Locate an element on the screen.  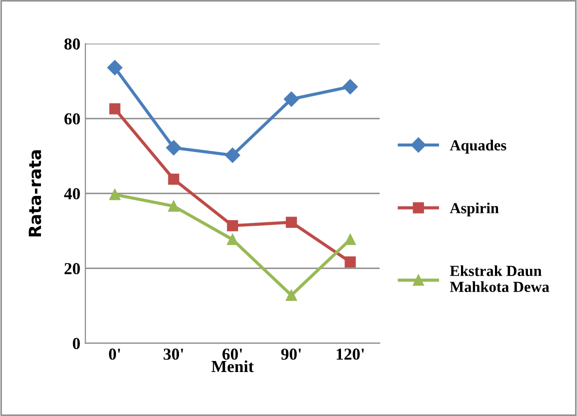
x-tick-label: 90' is located at coordinates (291, 354).